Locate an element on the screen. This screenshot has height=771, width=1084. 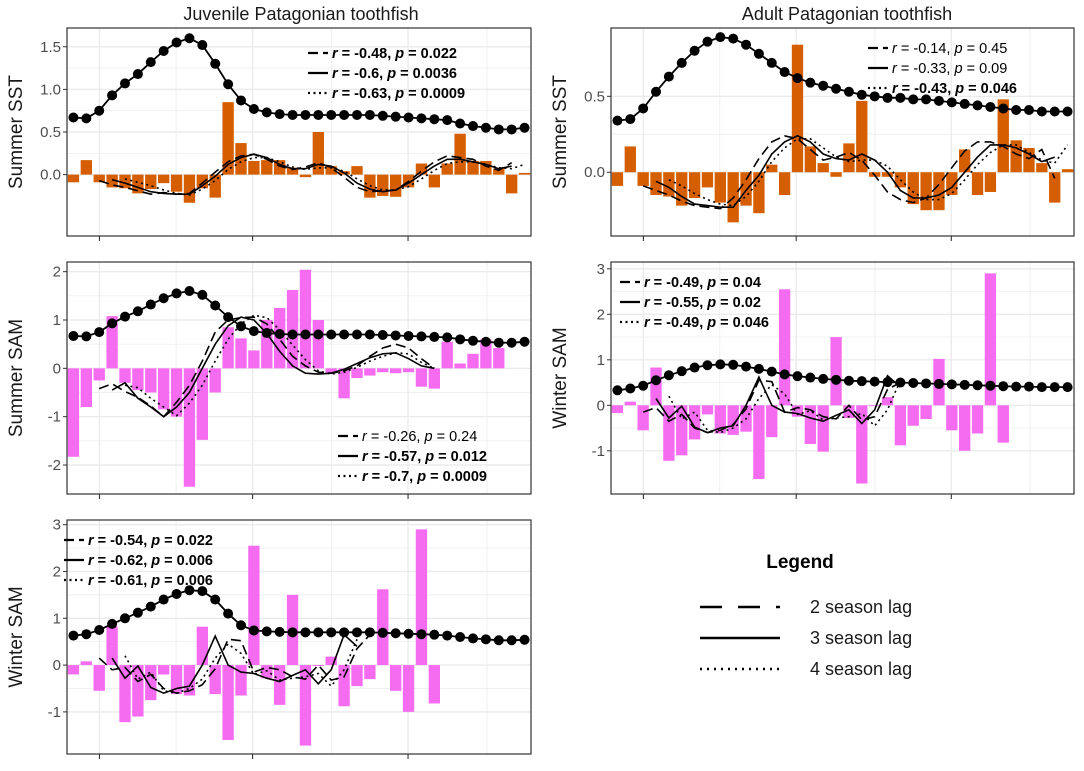
correlation-label: r = -0.33, p = 0.09 is located at coordinates (949, 69).